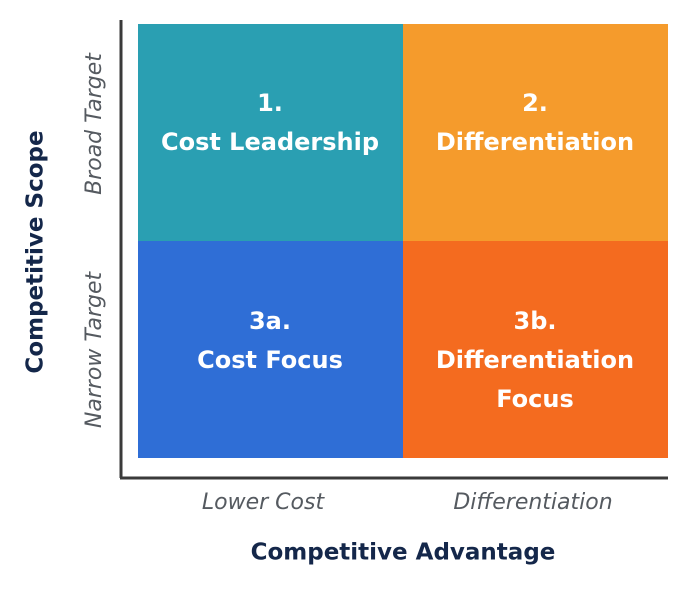  I want to click on quadrant-cost-leadership, so click(270, 132).